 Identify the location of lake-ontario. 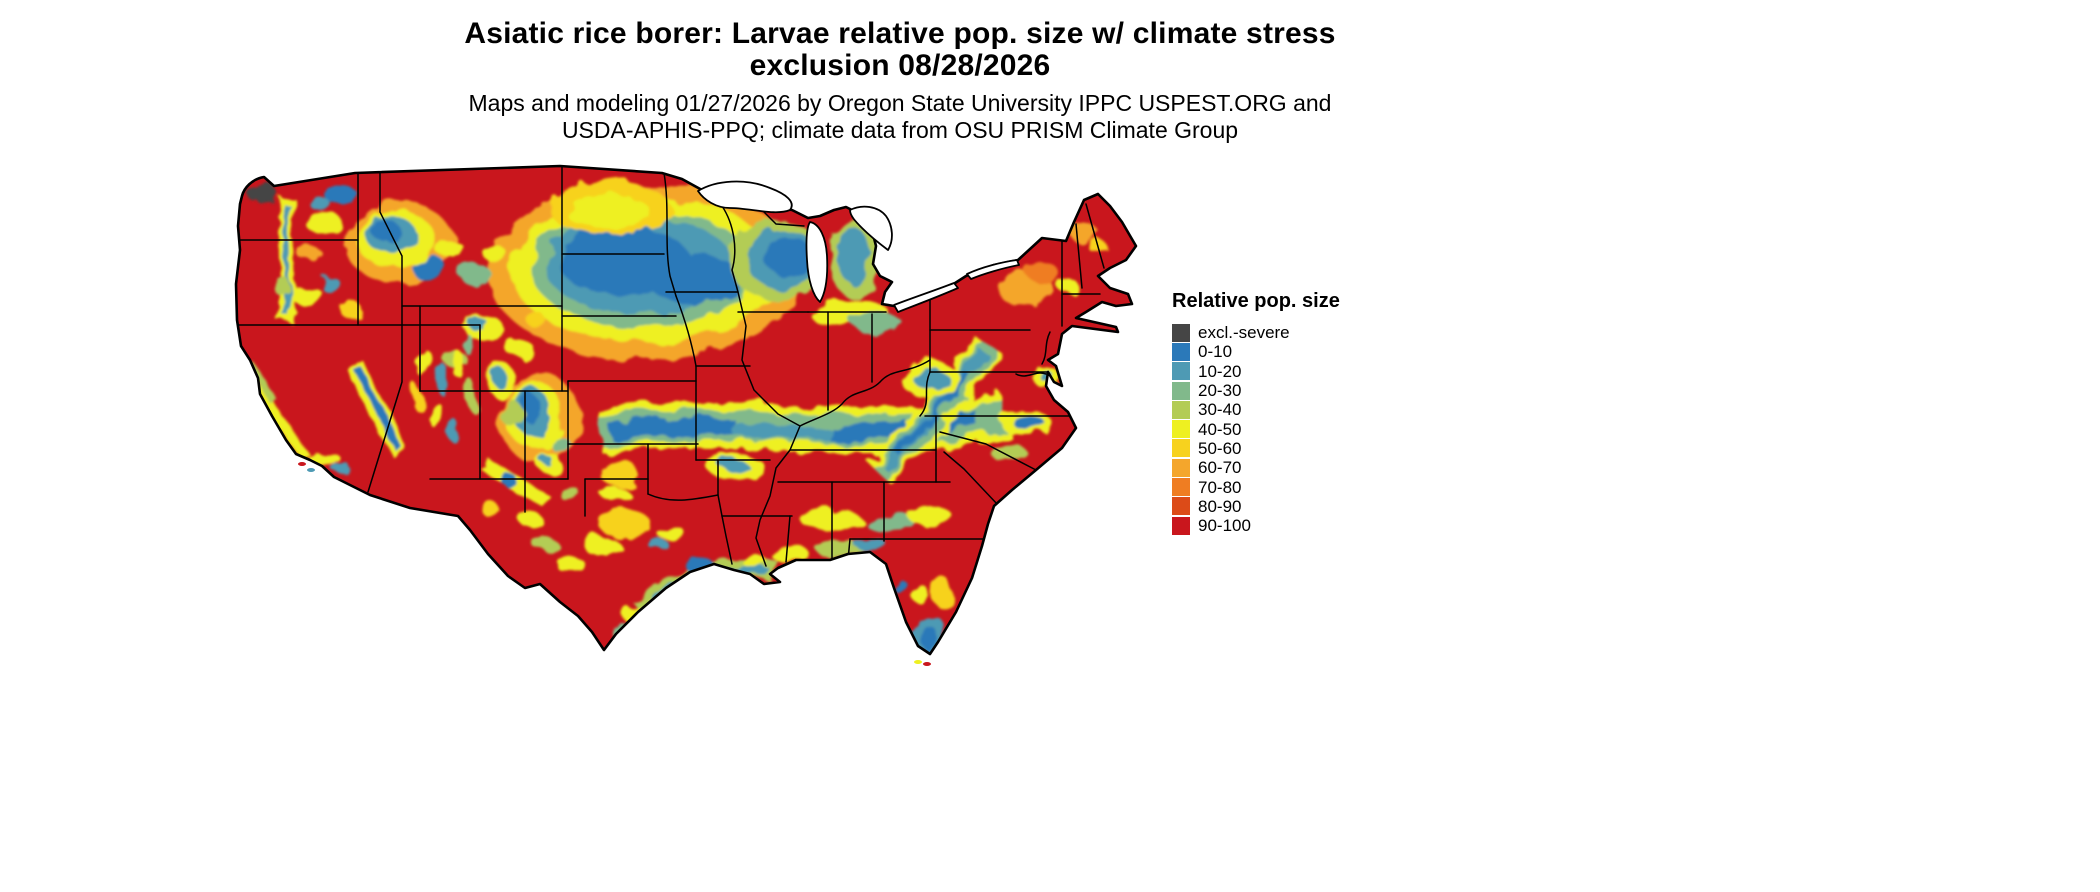
(993, 269).